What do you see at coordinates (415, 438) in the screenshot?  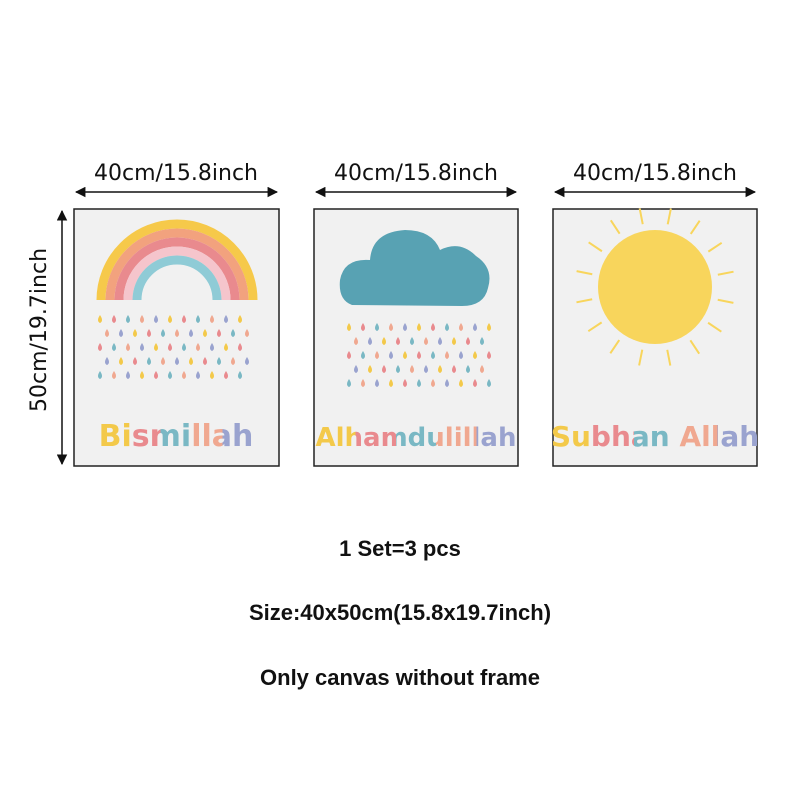 I see `panel-word: Alhamdulillah` at bounding box center [415, 438].